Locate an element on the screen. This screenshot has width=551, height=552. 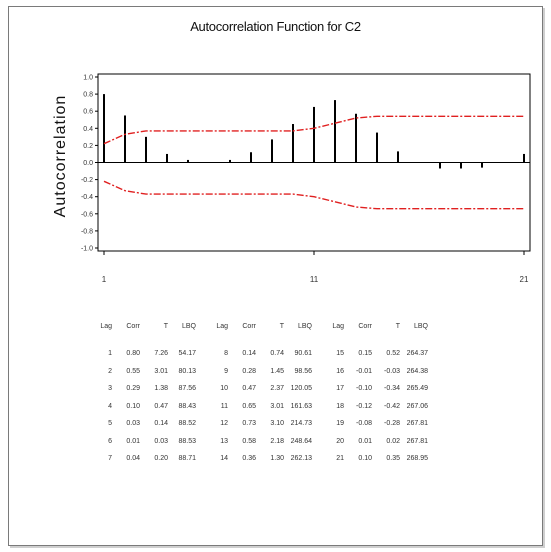
stats-cell-lbq: 262.13 is located at coordinates (301, 459).